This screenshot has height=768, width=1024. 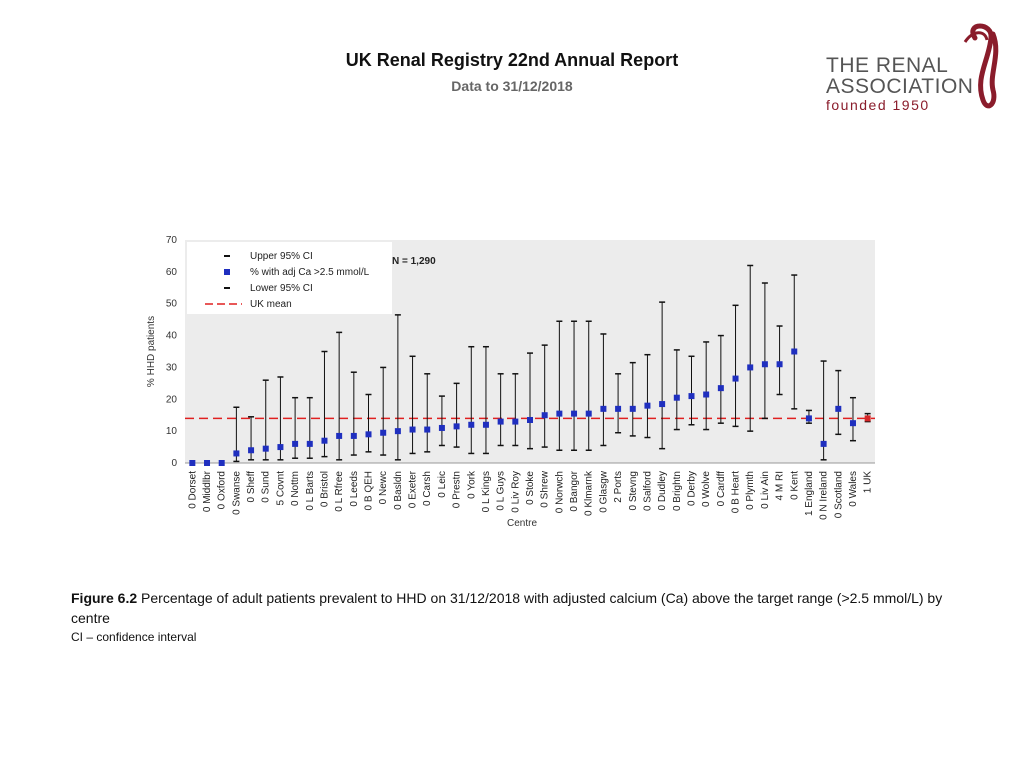 What do you see at coordinates (647, 491) in the screenshot?
I see `x-tick-label: 0 Salford` at bounding box center [647, 491].